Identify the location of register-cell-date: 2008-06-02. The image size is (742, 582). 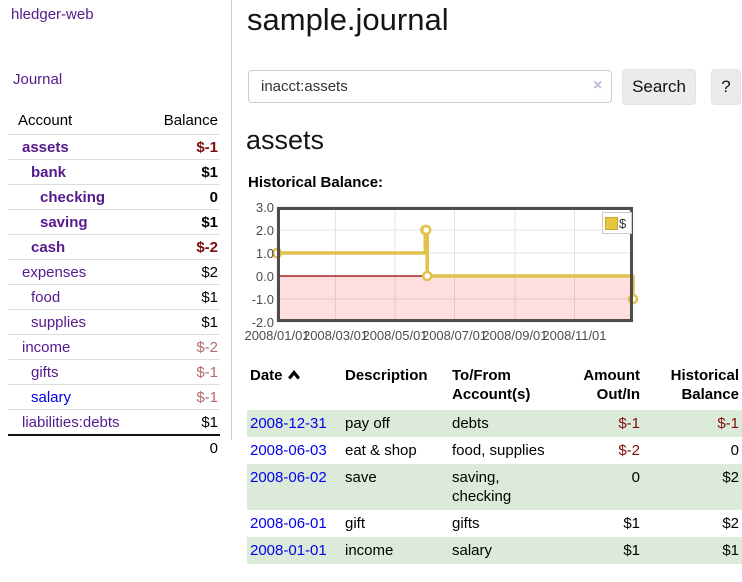
(296, 487).